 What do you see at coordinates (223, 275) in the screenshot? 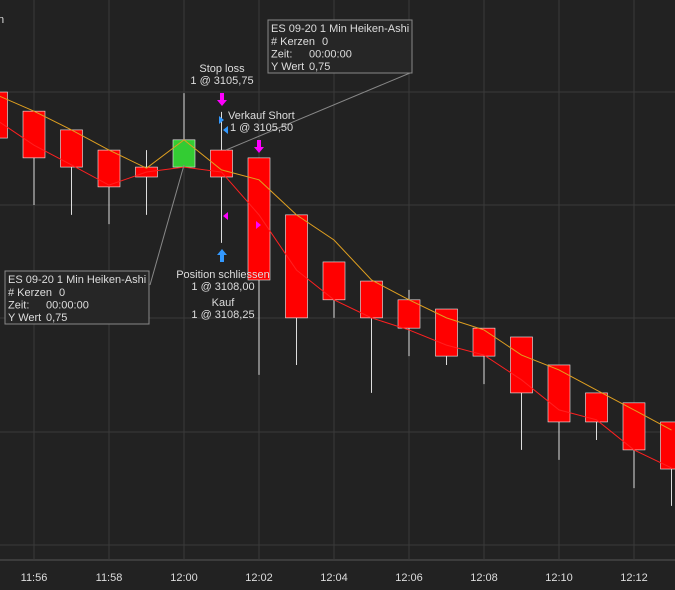
I see `order-label: Position schliessen` at bounding box center [223, 275].